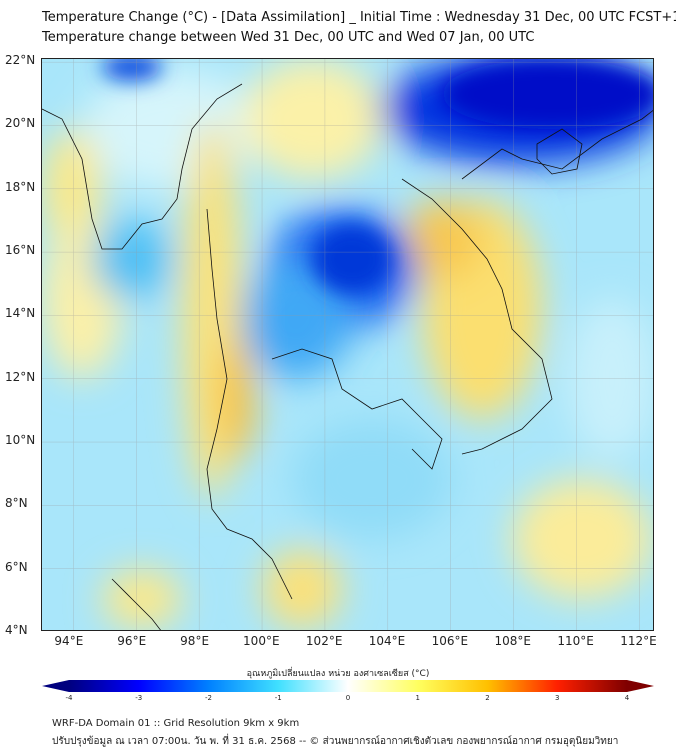 The height and width of the screenshot is (756, 676). I want to click on lat-label: 6°N, so click(16, 566).